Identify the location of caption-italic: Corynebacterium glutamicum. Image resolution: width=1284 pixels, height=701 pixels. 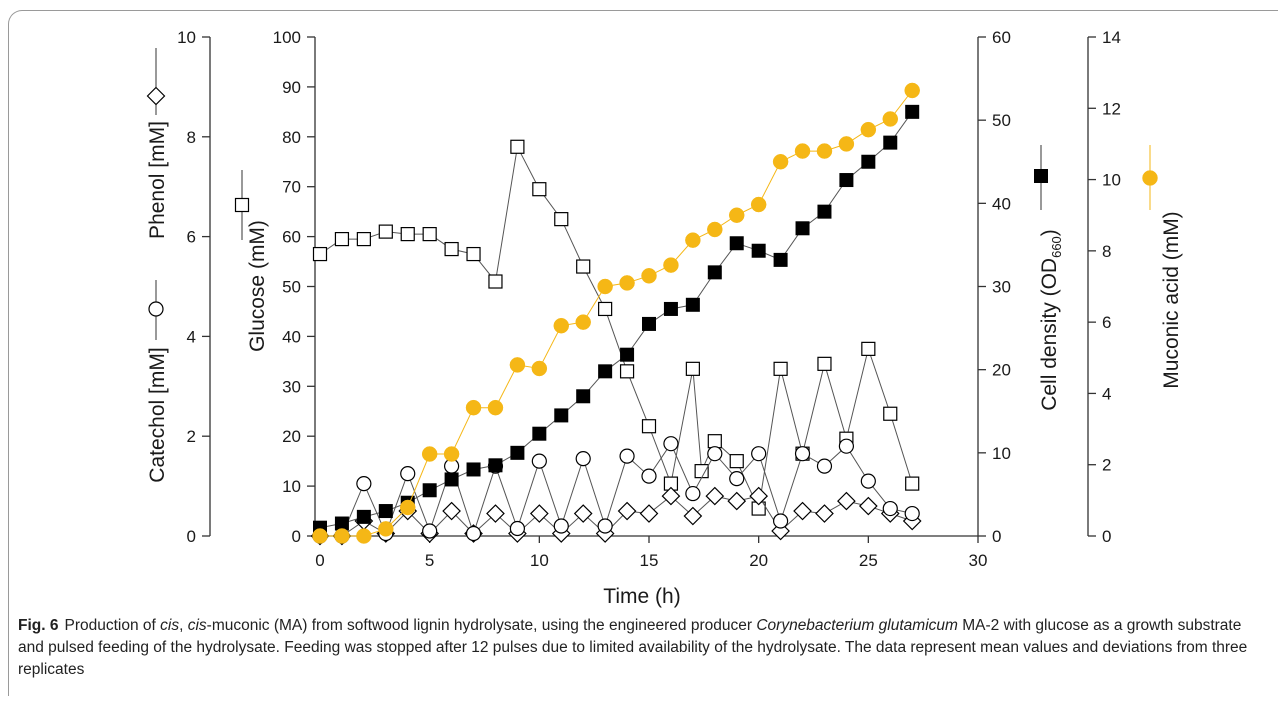
(857, 625).